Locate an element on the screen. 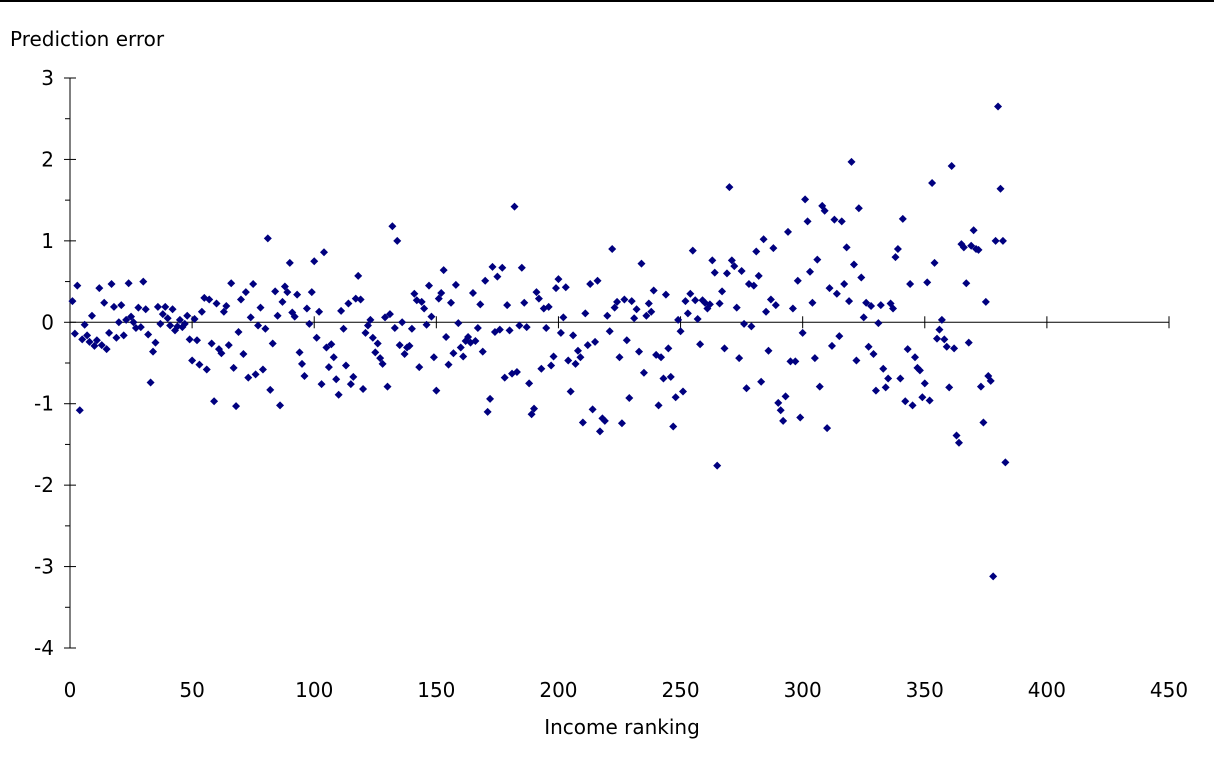  x-tick-label: 250 is located at coordinates (680, 690).